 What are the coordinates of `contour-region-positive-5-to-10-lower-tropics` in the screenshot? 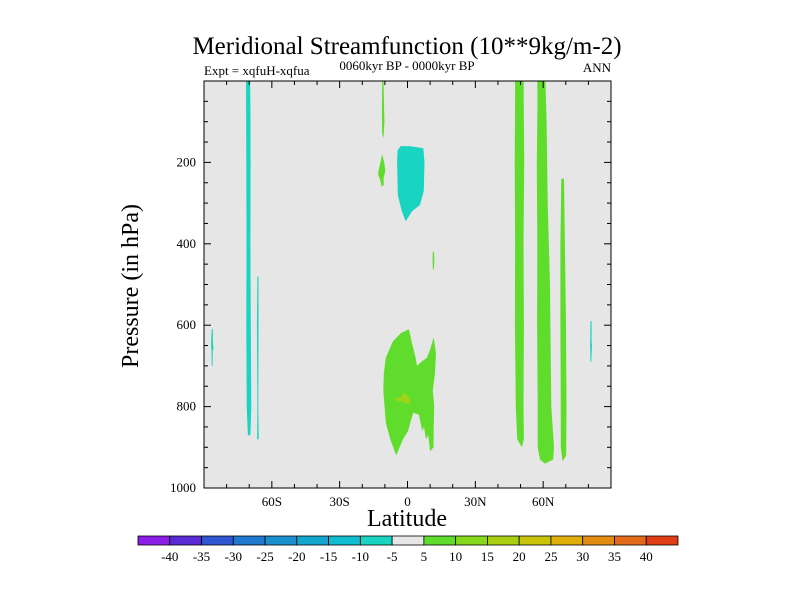 It's located at (409, 392).